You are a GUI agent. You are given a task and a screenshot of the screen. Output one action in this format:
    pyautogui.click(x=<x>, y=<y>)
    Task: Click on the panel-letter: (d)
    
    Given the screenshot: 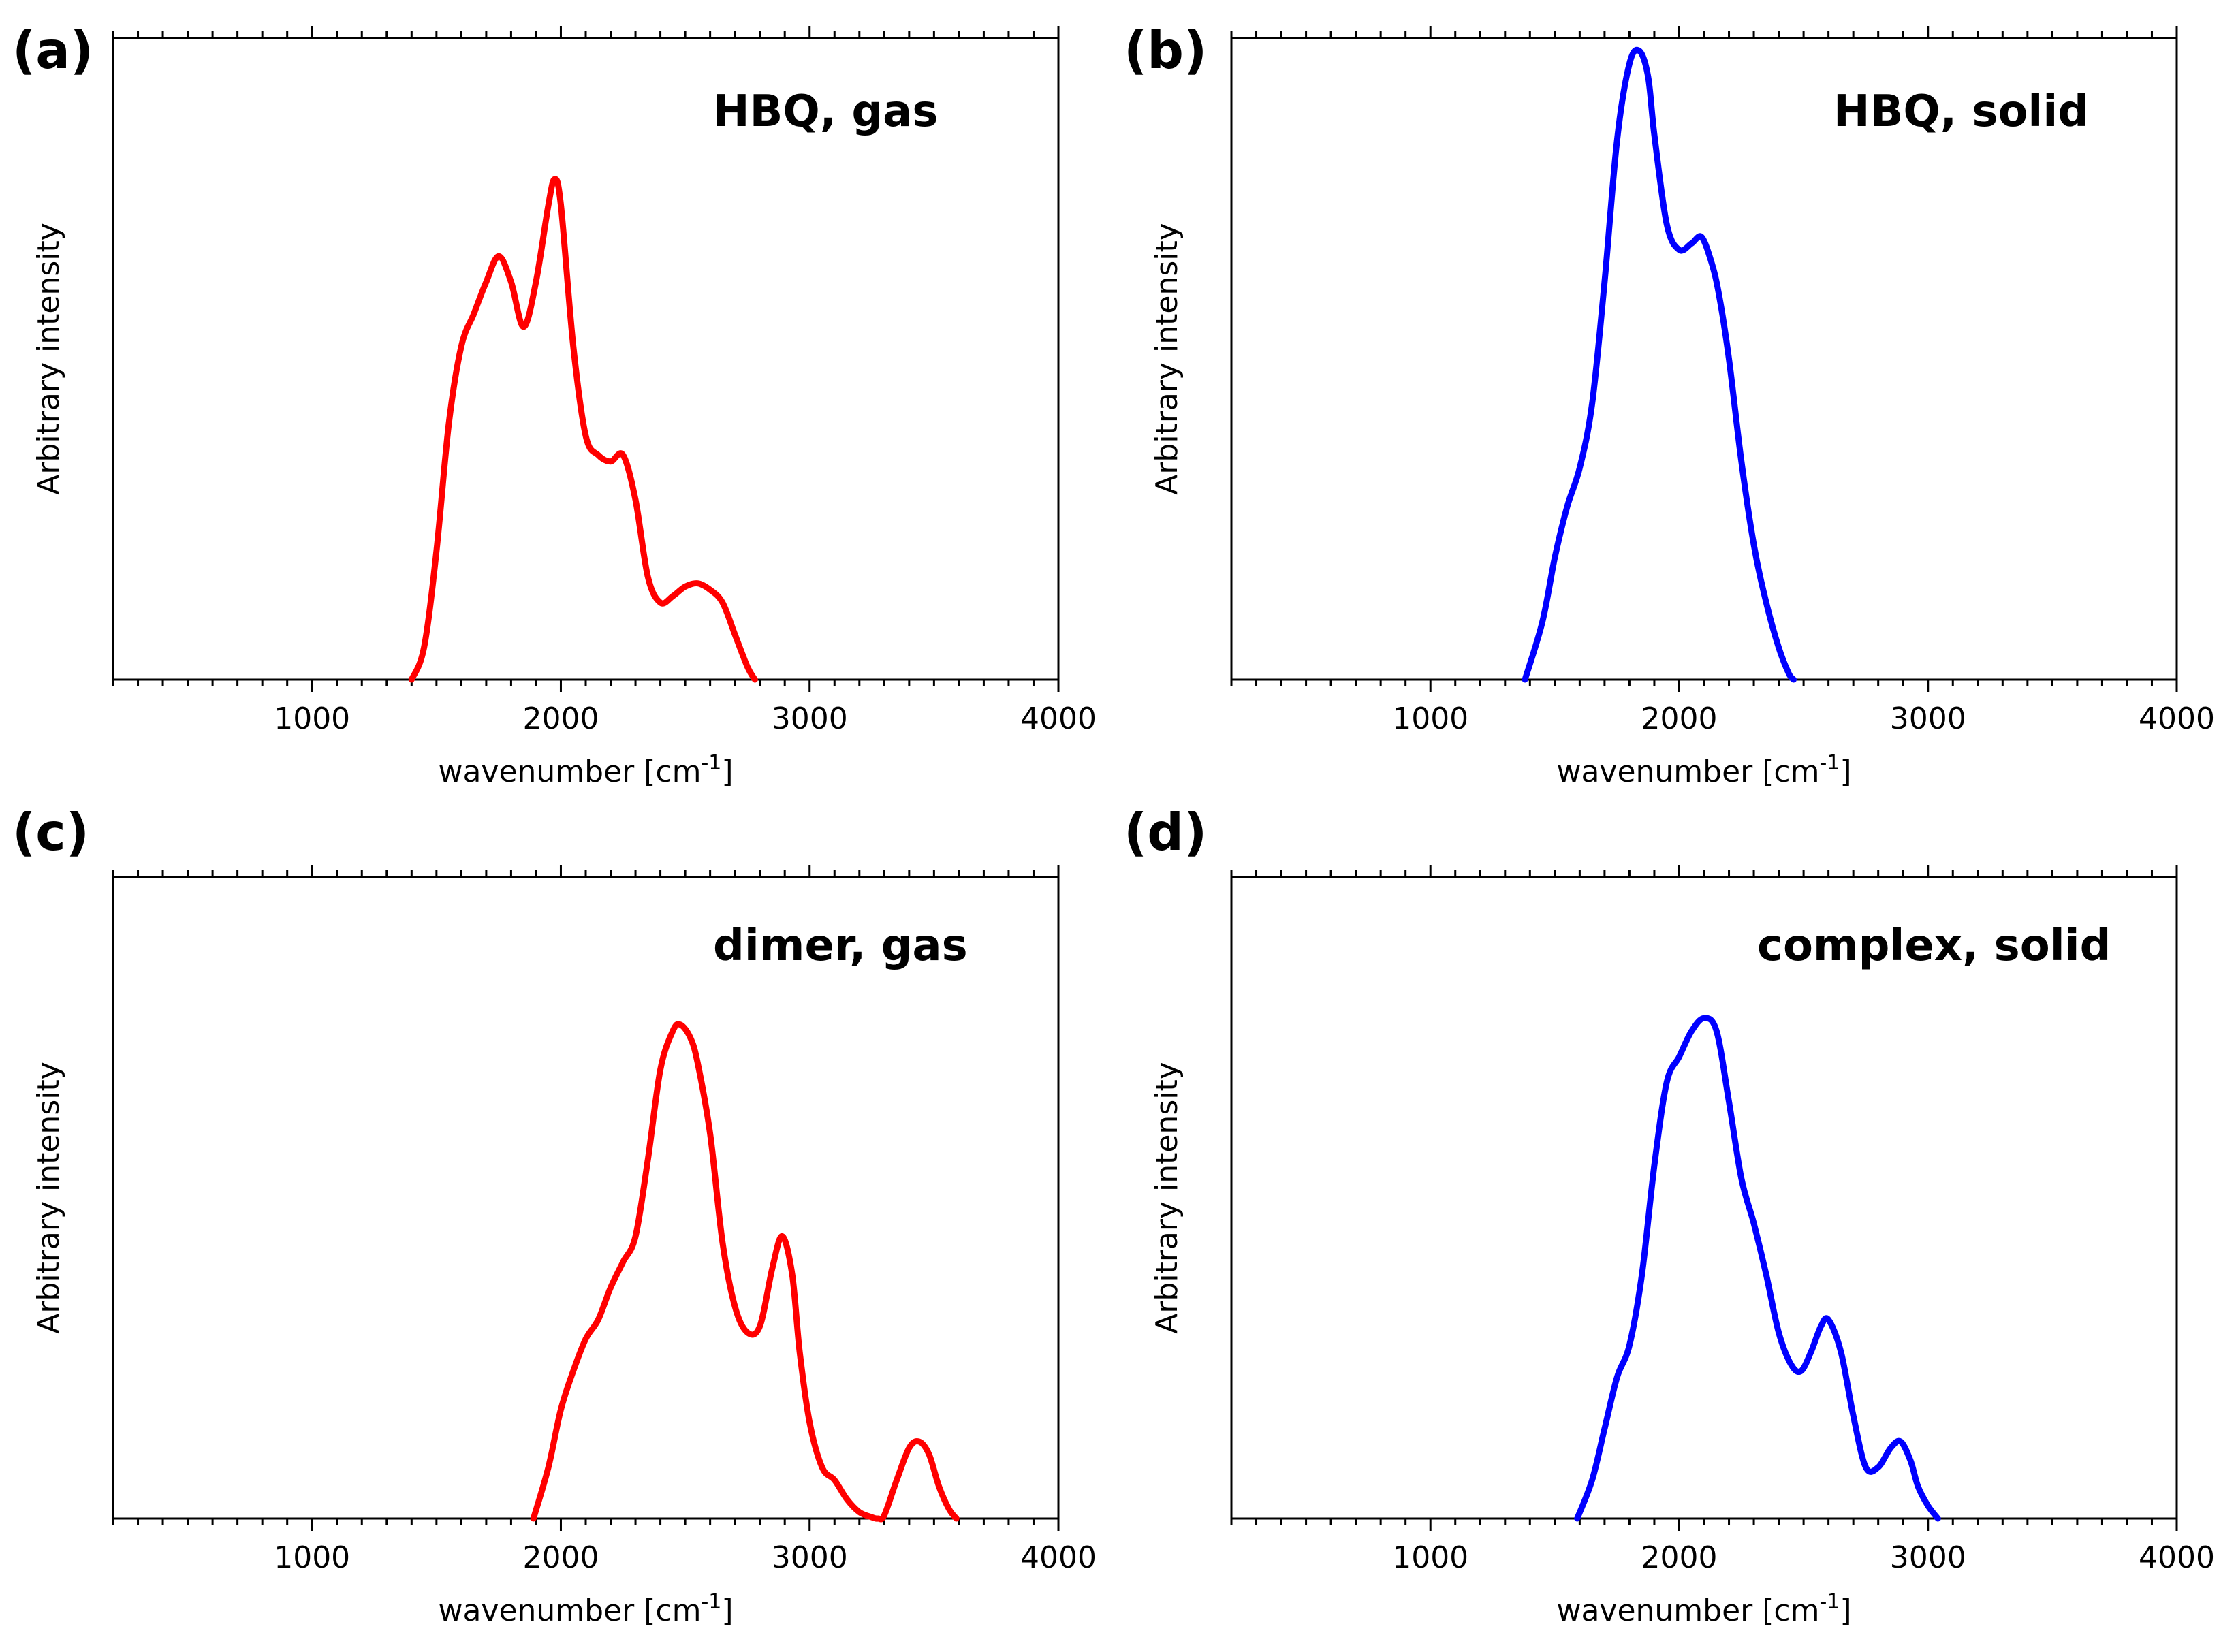 What is the action you would take?
    pyautogui.click(x=1165, y=832)
    